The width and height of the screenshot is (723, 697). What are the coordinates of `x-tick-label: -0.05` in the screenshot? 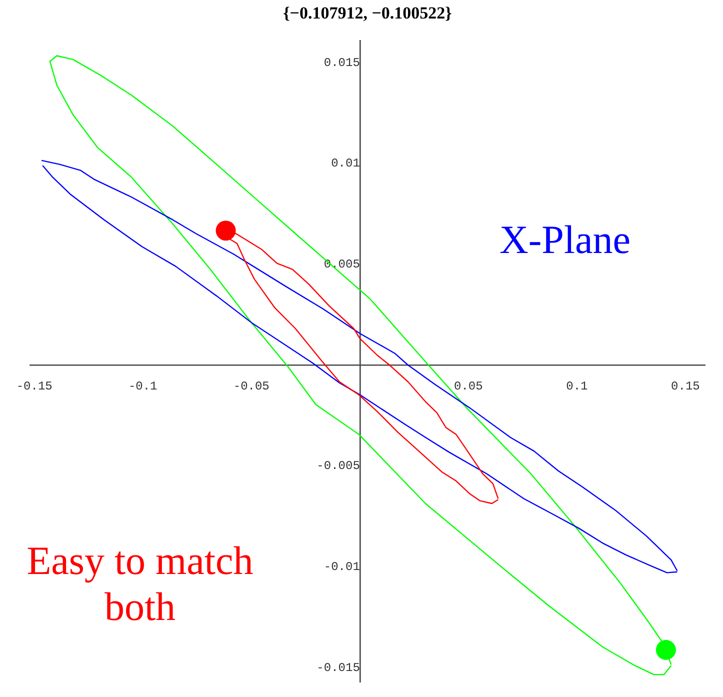 It's located at (251, 387).